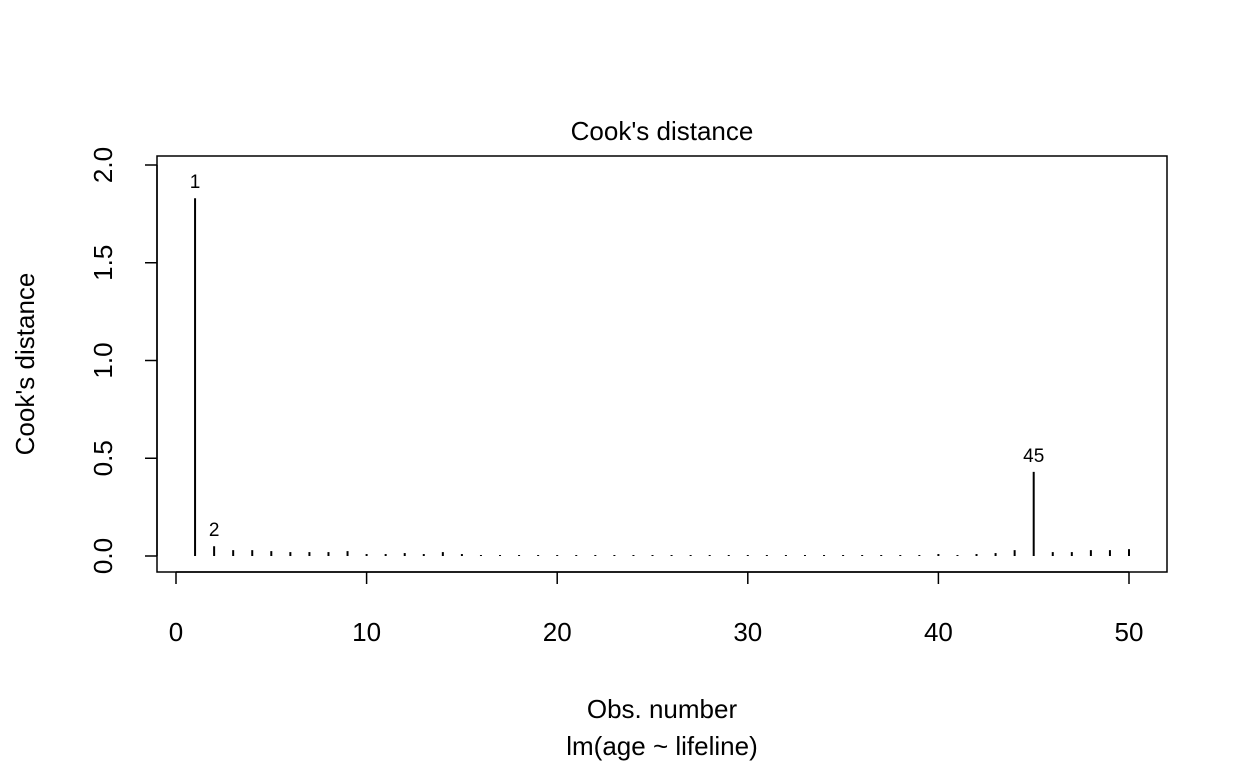  Describe the element at coordinates (938, 632) in the screenshot. I see `x-tick-label: 40` at that location.